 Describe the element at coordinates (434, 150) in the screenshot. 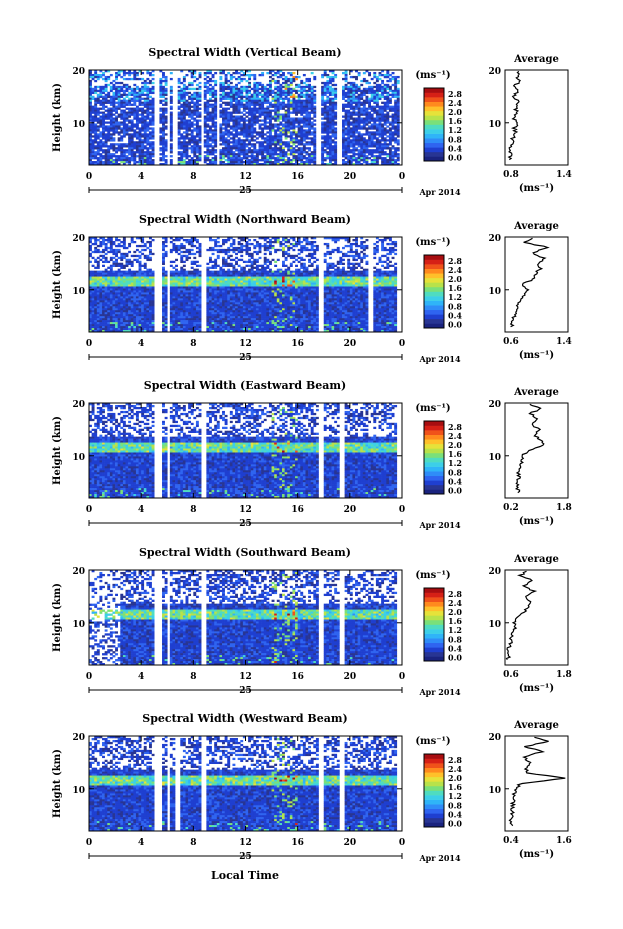

I see `colorbar-swatch` at that location.